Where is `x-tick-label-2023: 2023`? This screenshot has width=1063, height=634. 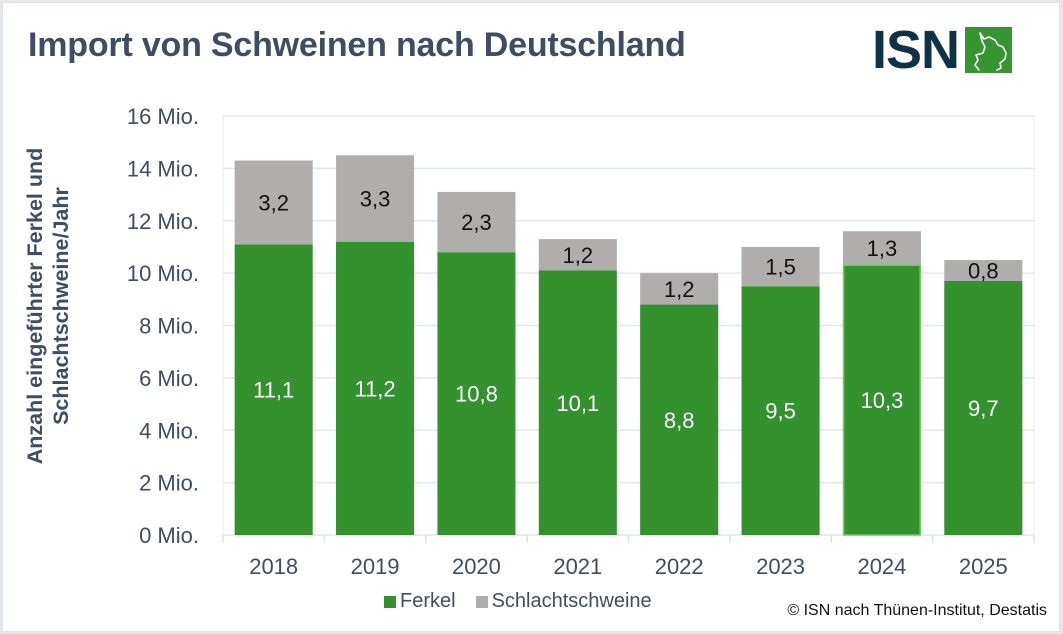 x-tick-label-2023: 2023 is located at coordinates (780, 566).